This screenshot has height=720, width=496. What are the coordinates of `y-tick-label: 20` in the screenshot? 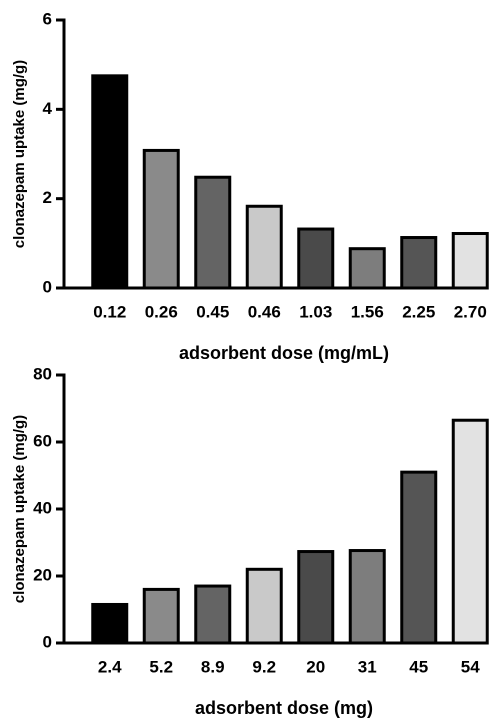 It's located at (42, 574).